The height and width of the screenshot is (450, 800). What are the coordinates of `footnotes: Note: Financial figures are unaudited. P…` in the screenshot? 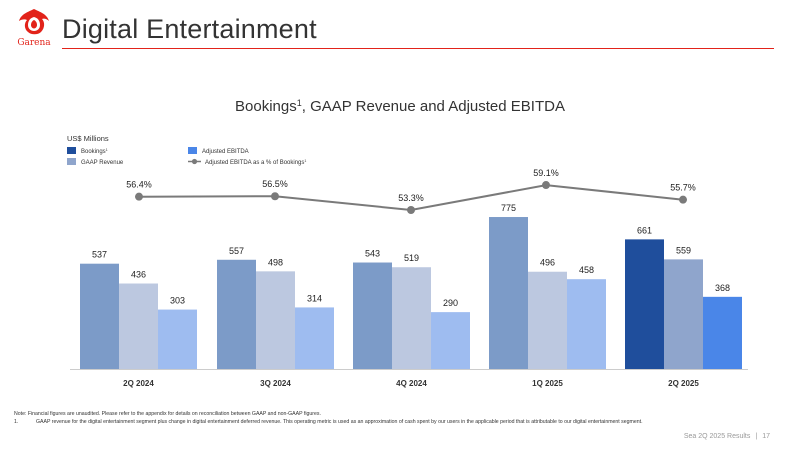 It's located at (334, 418).